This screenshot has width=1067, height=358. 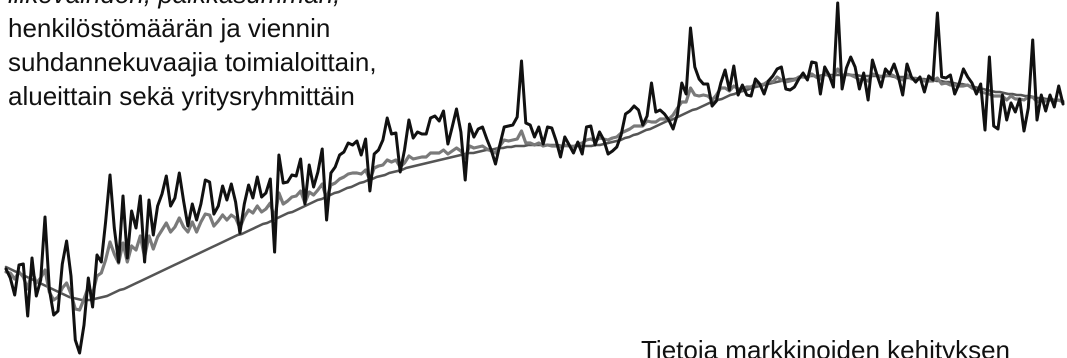 What do you see at coordinates (192, 5) in the screenshot?
I see `description-line-1: liikevaihdon, palkkasumman,` at bounding box center [192, 5].